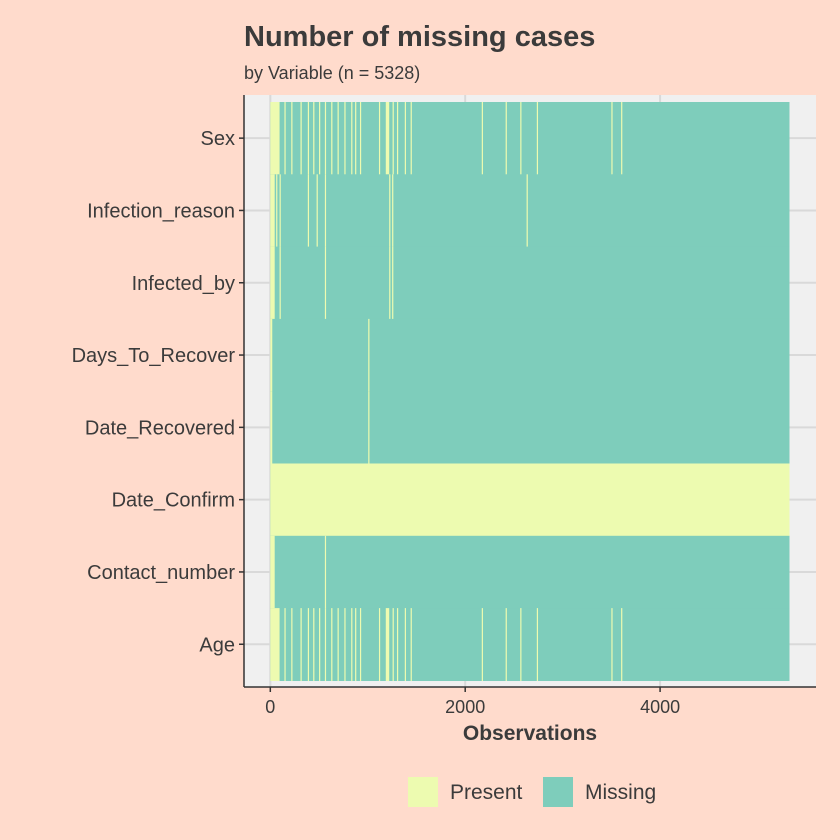 The image size is (840, 840). Describe the element at coordinates (486, 792) in the screenshot. I see `legend-label-present: Present` at that location.